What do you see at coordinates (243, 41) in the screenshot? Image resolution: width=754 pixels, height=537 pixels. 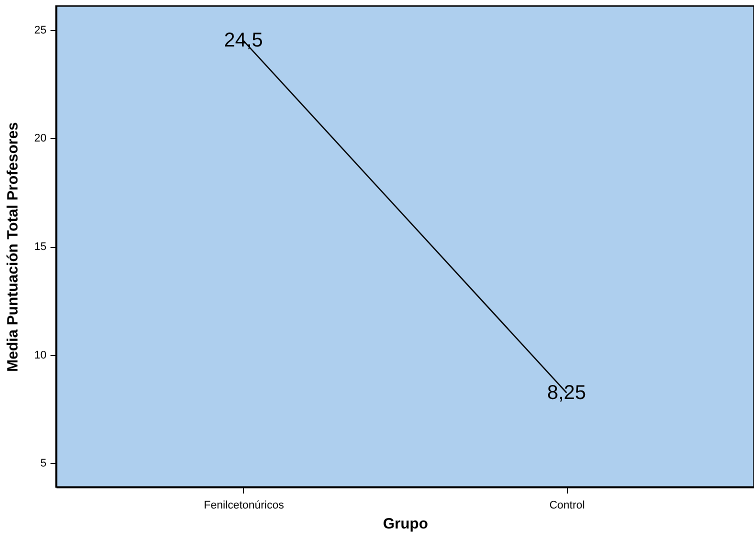 I see `data-label: 24,5` at bounding box center [243, 41].